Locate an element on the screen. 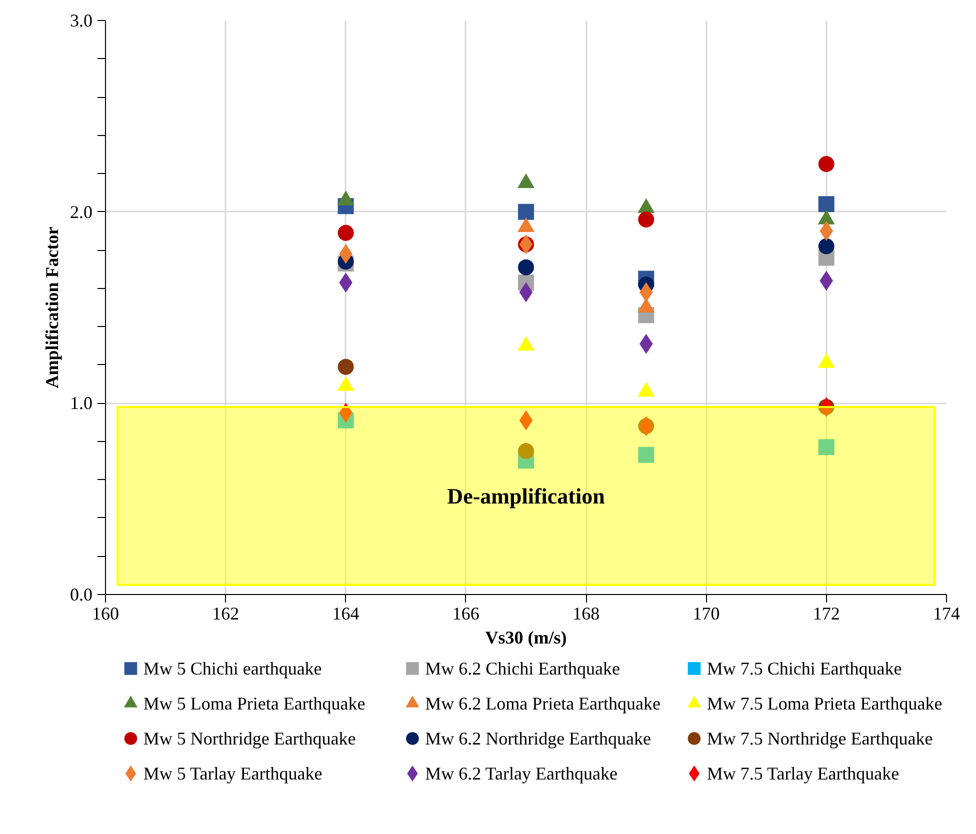 This screenshot has height=834, width=976. x-tick-label: 172 is located at coordinates (826, 614).